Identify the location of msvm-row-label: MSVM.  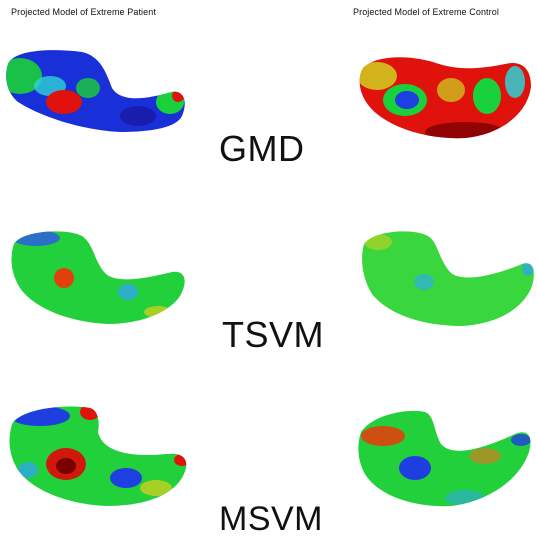
(271, 519).